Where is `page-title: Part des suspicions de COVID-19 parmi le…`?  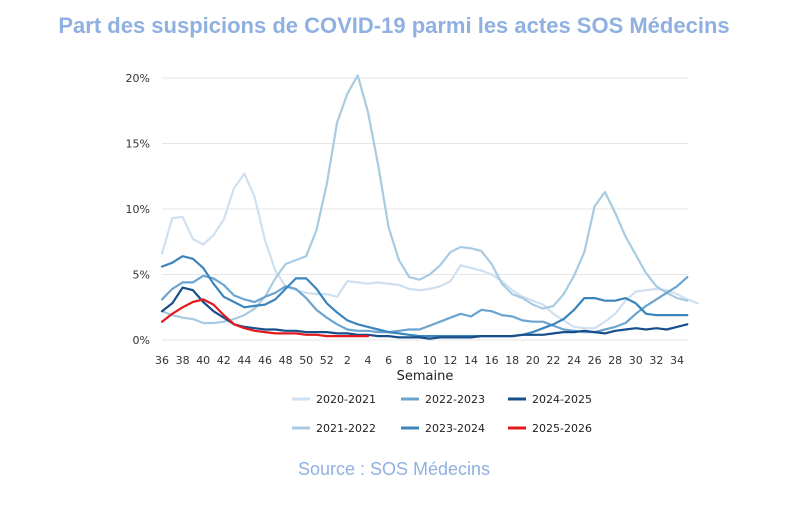
page-title: Part des suspicions de COVID-19 parmi le… is located at coordinates (394, 25).